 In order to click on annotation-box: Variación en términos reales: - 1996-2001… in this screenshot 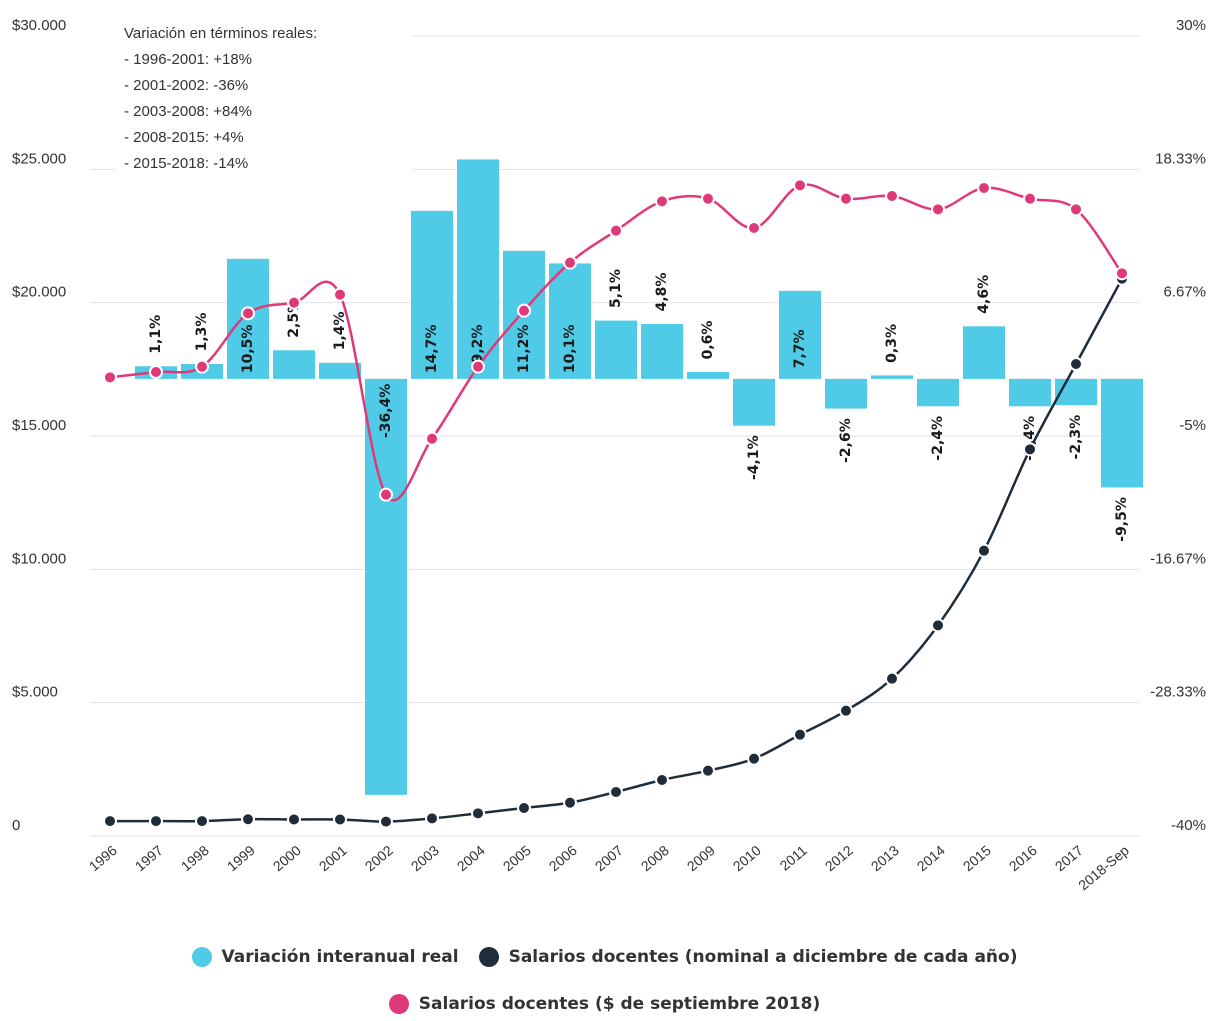, I will do `click(264, 95)`.